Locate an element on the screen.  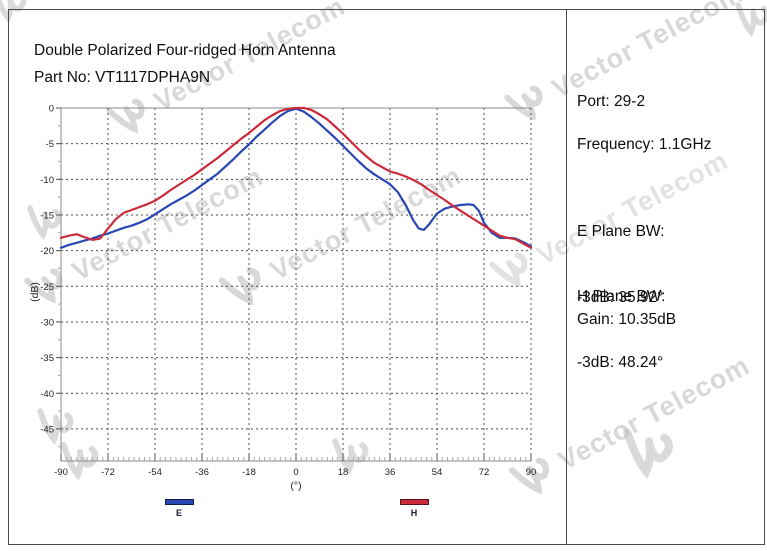
svg-text: -5 is located at coordinates (50, 144).